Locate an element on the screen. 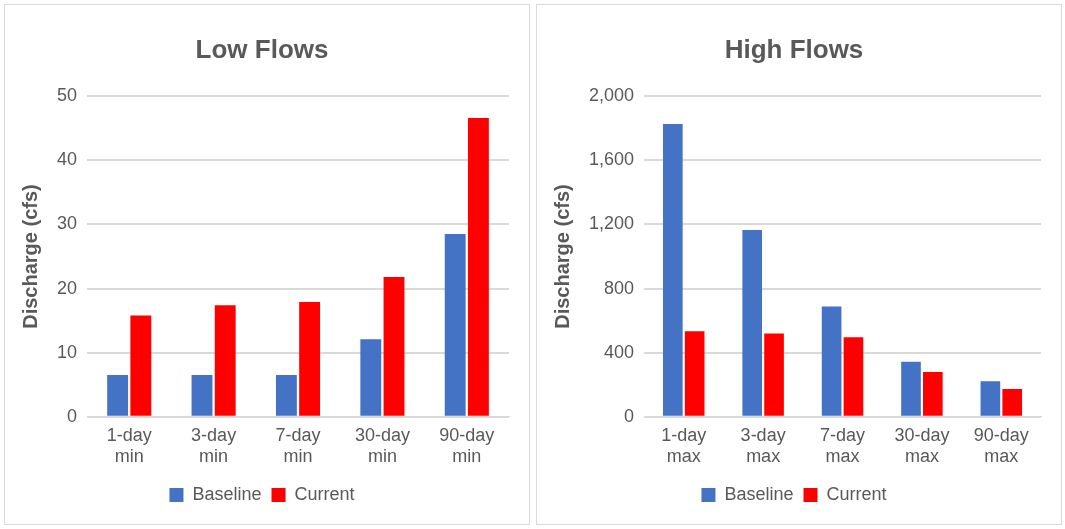 Image resolution: width=1065 pixels, height=529 pixels. y-tick-label: 1,200 is located at coordinates (612, 223).